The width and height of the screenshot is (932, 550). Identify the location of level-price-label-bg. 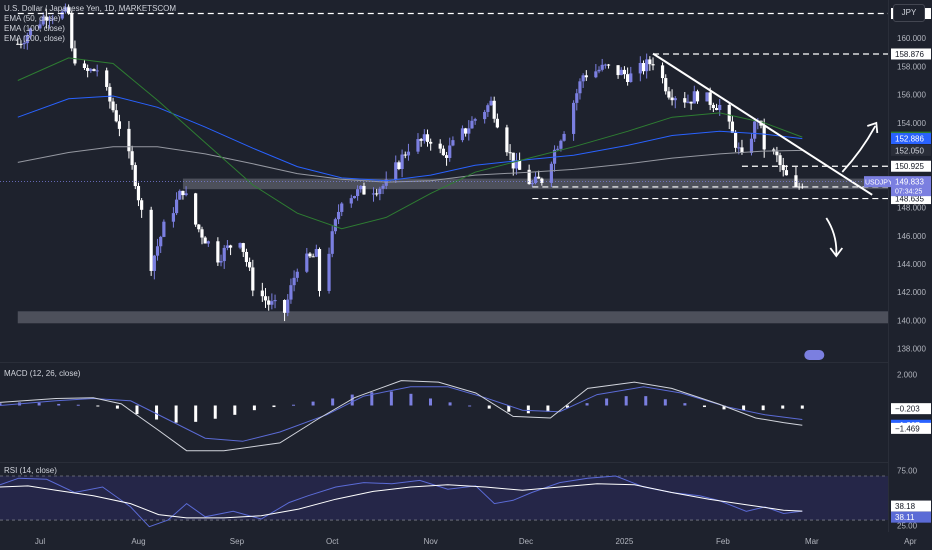
(911, 199).